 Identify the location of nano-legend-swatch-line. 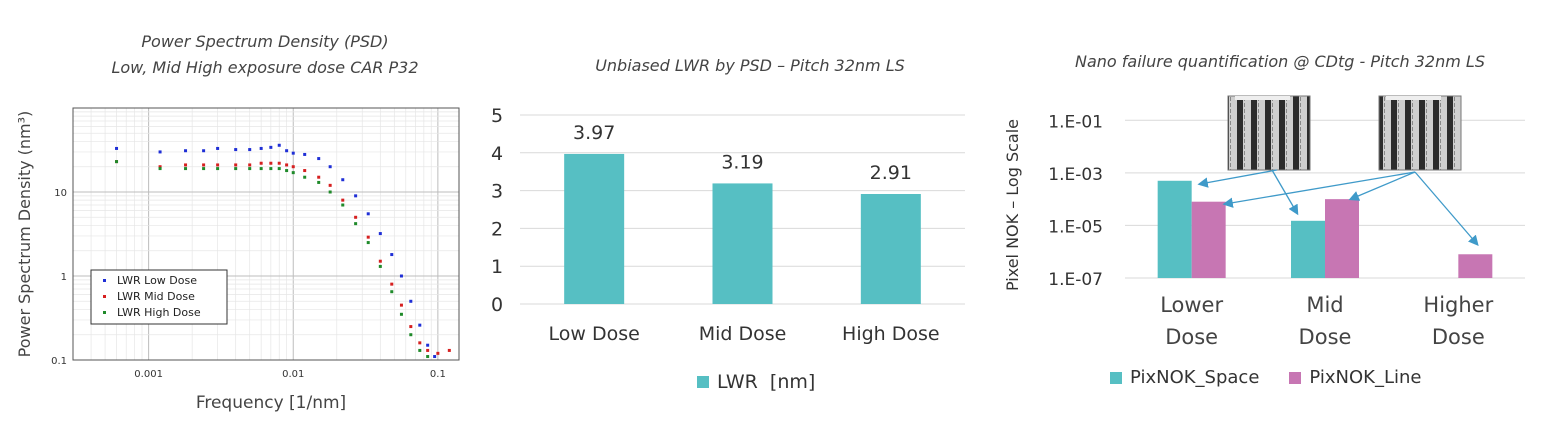
(1295, 377).